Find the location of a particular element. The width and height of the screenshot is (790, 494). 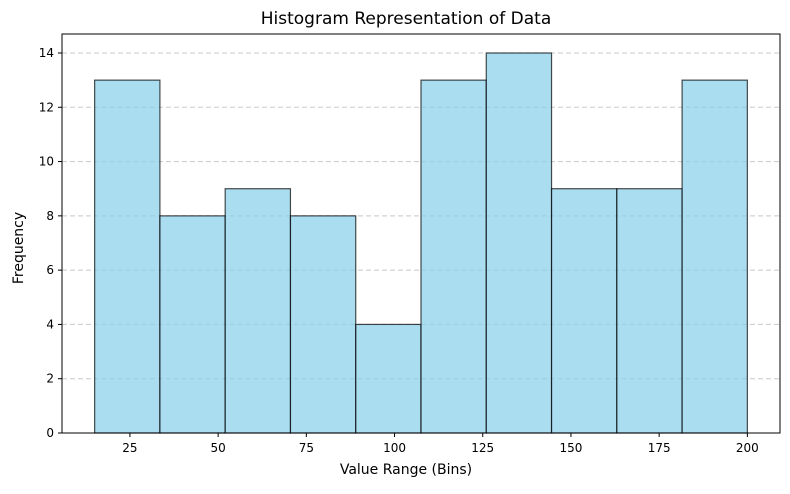

x-tick-label: 125 is located at coordinates (482, 448).